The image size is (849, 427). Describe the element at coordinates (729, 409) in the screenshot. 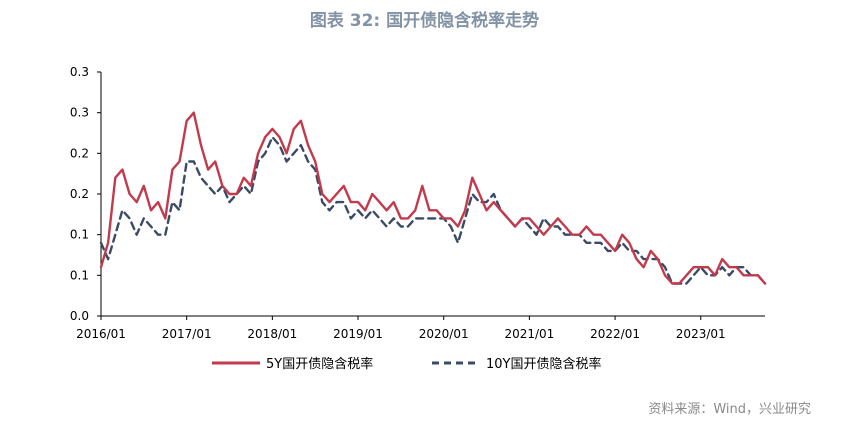

I see `source-note: 资料来源：Wind，兴业研究` at that location.